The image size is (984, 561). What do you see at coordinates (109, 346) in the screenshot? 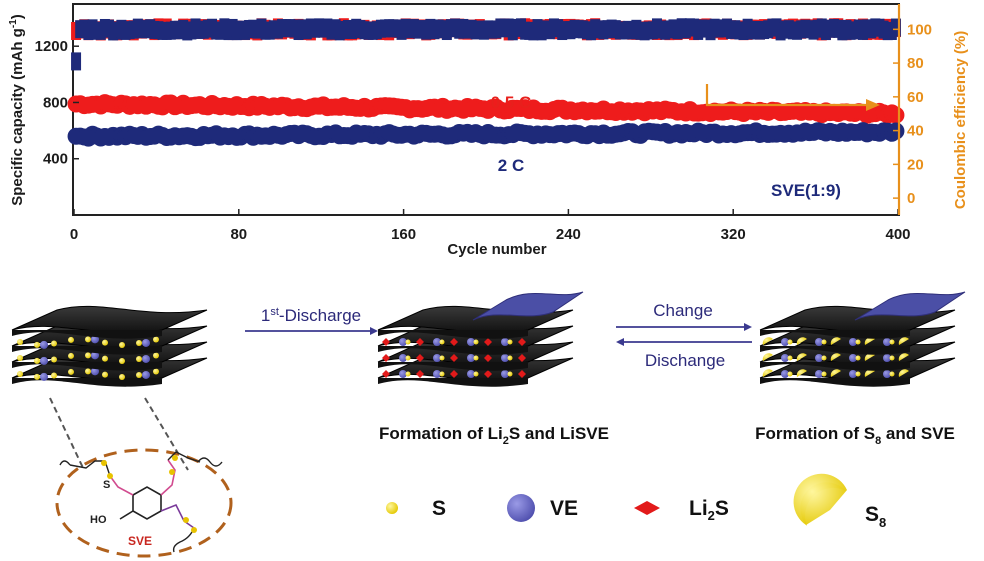
I see `electrode-stack-pristine` at bounding box center [109, 346].